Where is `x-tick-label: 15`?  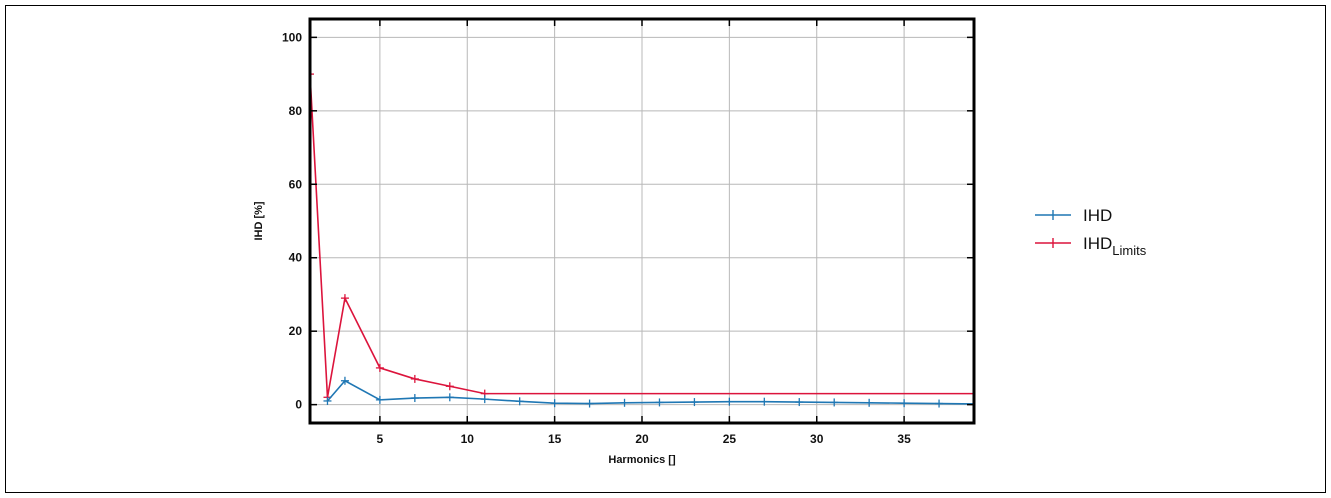 x-tick-label: 15 is located at coordinates (555, 439).